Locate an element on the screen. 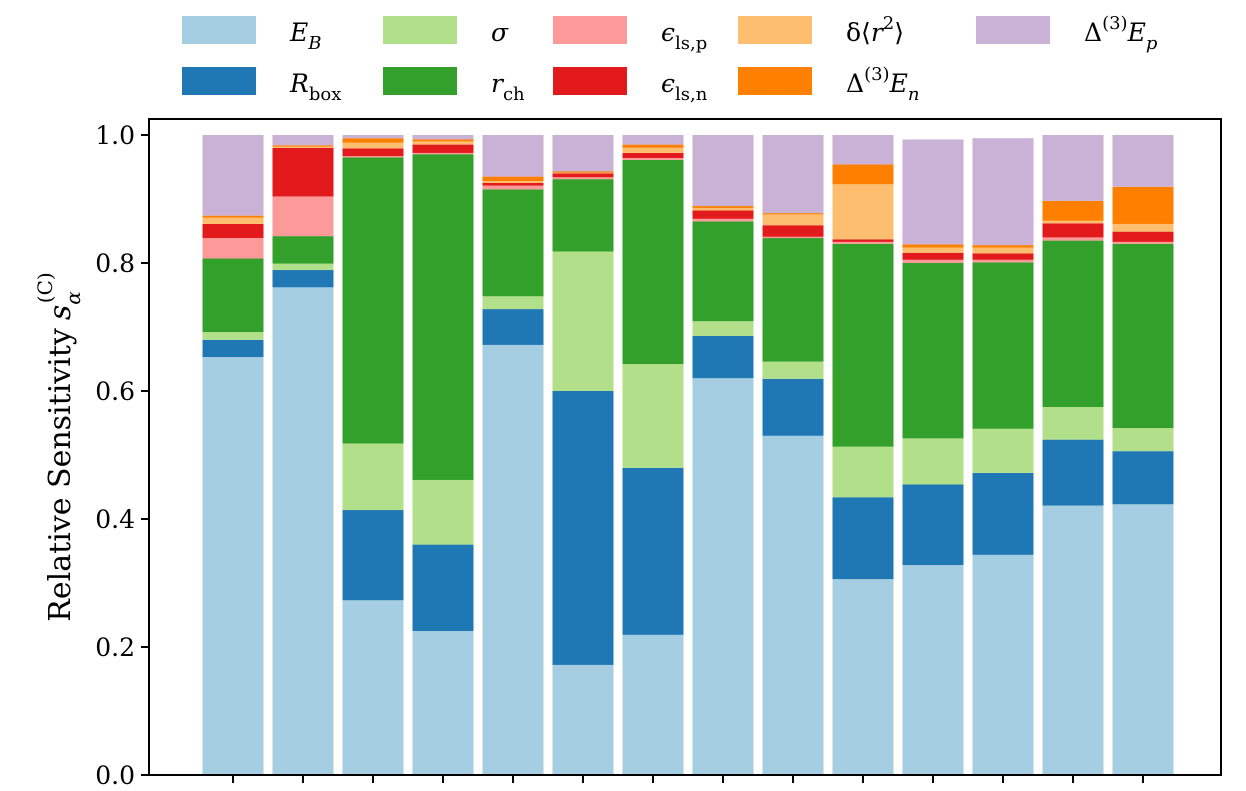 Image resolution: width=1246 pixels, height=791 pixels. legend-item-7: δ⟨r2⟩ is located at coordinates (821, 30).